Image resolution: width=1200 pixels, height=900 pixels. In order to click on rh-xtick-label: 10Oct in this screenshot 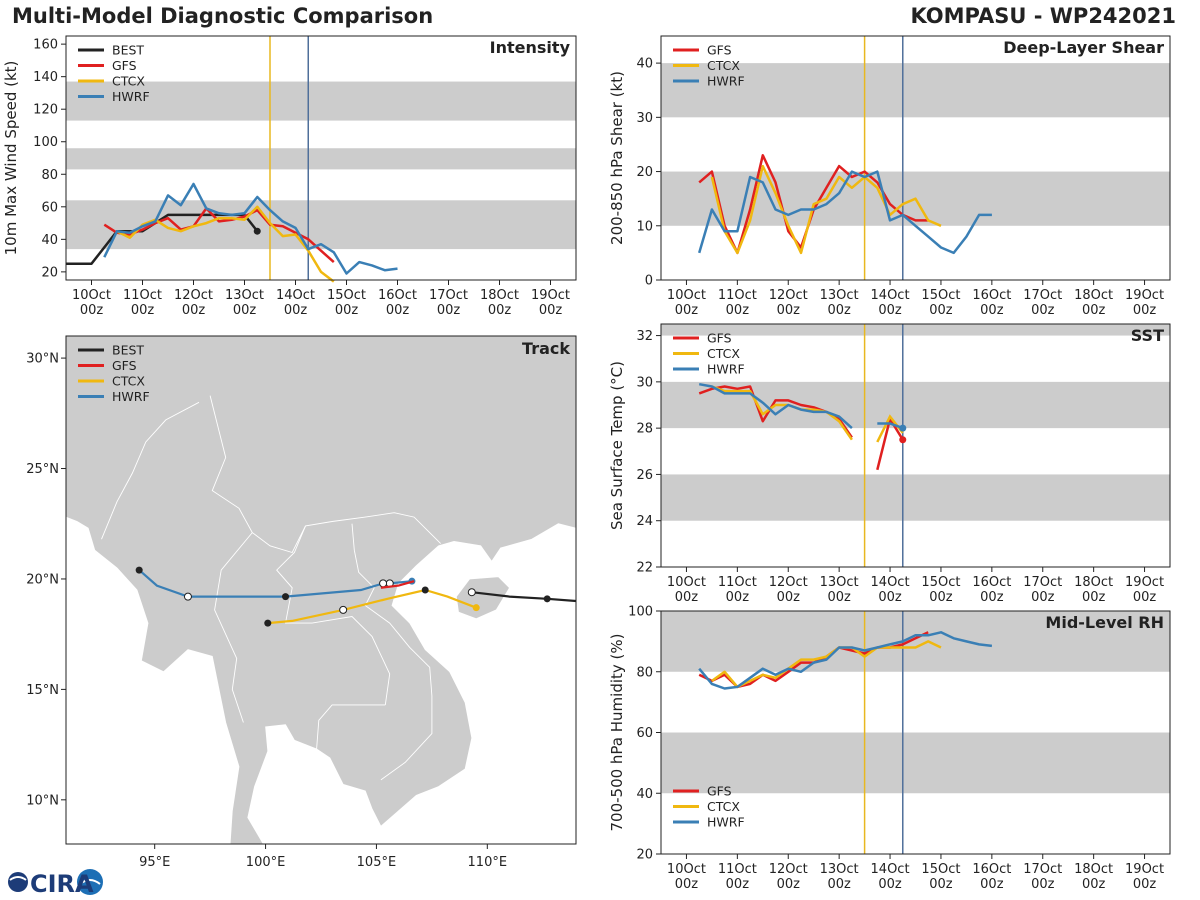, I will do `click(686, 869)`.